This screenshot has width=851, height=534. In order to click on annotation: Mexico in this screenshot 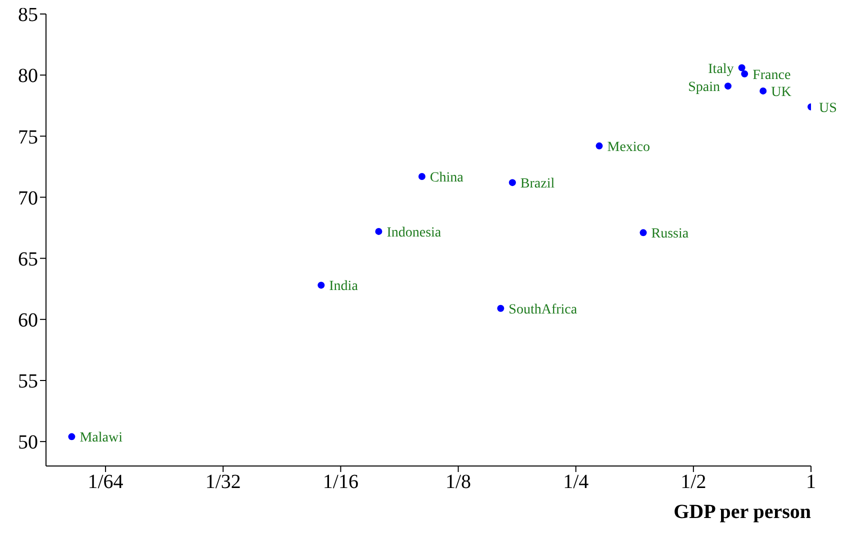, I will do `click(628, 147)`.